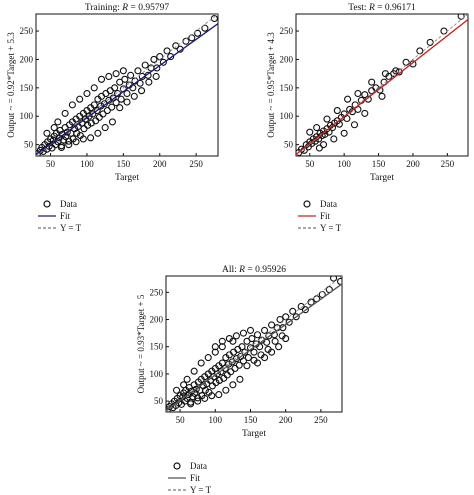 Image resolution: width=474 pixels, height=495 pixels. I want to click on x-tick-label: 100, so click(87, 164).